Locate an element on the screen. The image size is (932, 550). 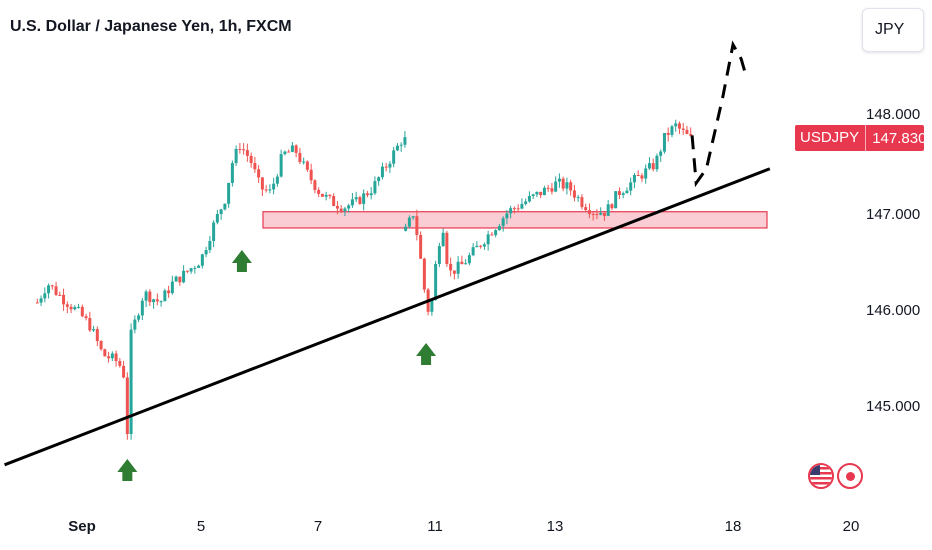
x-tick-label: 5 is located at coordinates (201, 526).